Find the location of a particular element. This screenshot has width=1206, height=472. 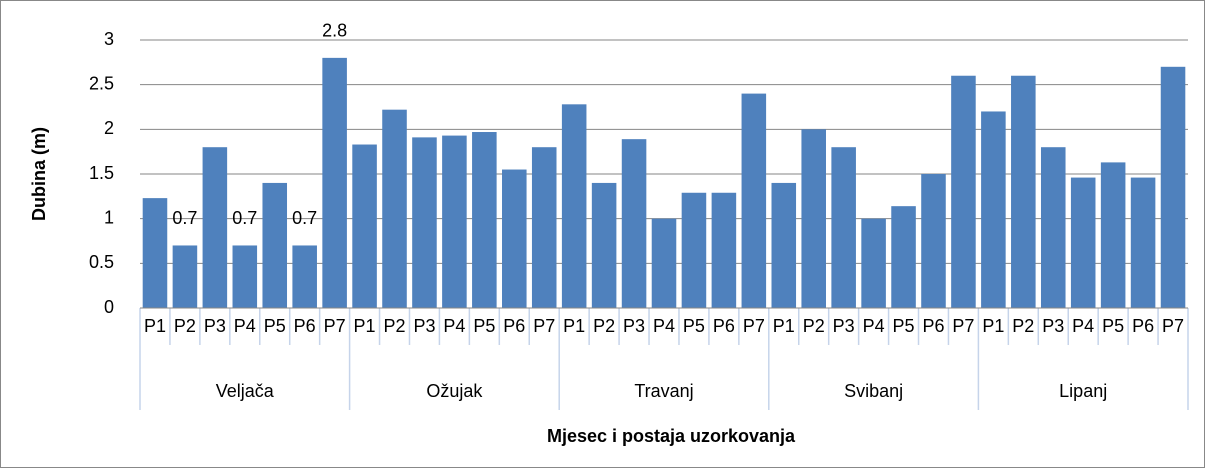

y-tick-label: 3 is located at coordinates (109, 39).